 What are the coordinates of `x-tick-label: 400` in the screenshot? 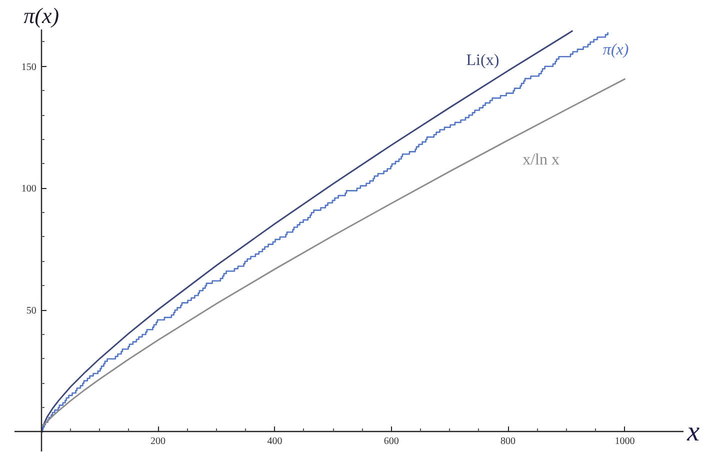 It's located at (274, 441).